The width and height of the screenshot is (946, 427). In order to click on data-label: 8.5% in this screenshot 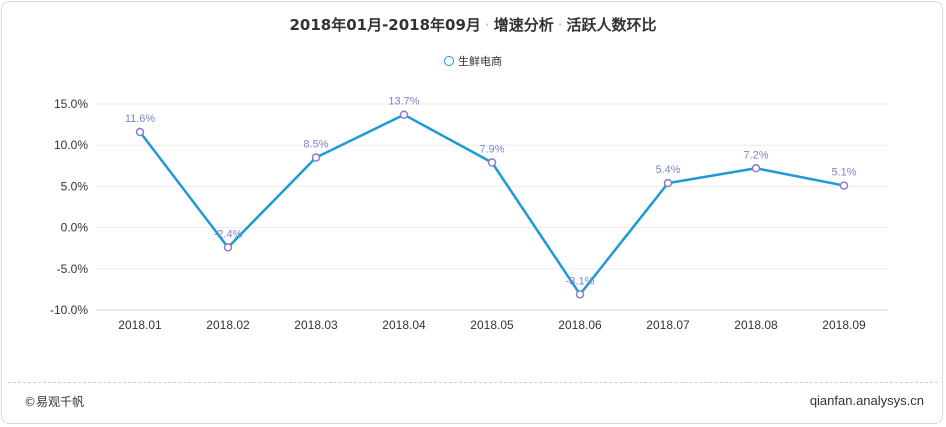, I will do `click(315, 145)`.